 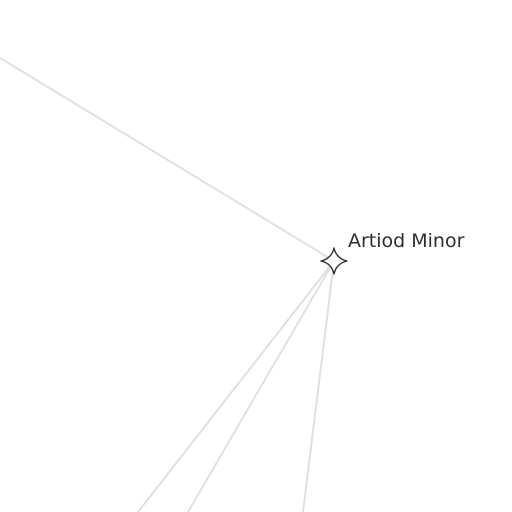 What do you see at coordinates (334, 261) in the screenshot?
I see `four-point-star-icon` at bounding box center [334, 261].